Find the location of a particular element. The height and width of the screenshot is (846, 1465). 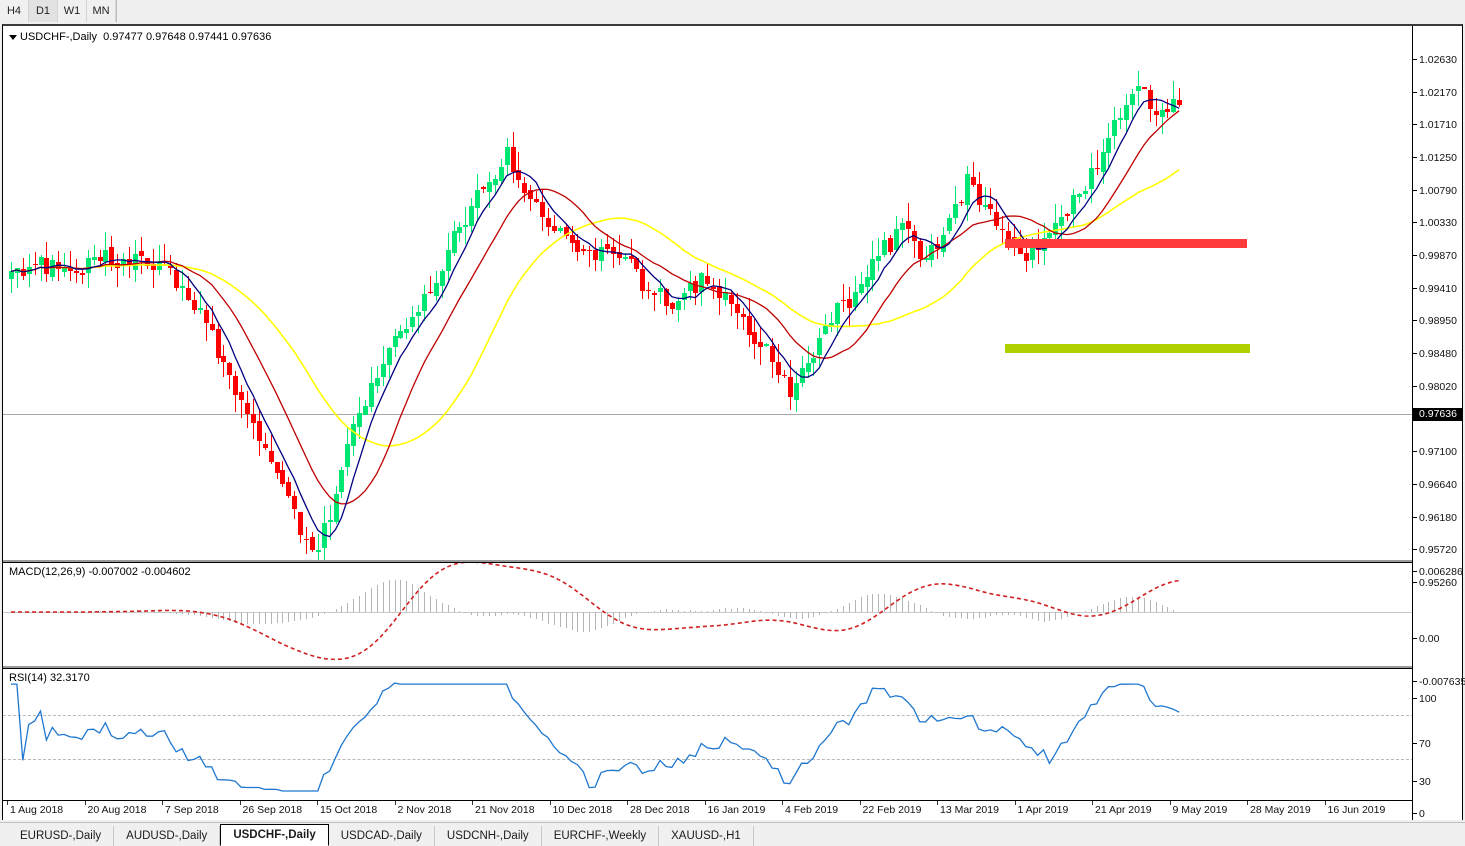

date-axis-label: 2 Nov 2018 is located at coordinates (424, 810).